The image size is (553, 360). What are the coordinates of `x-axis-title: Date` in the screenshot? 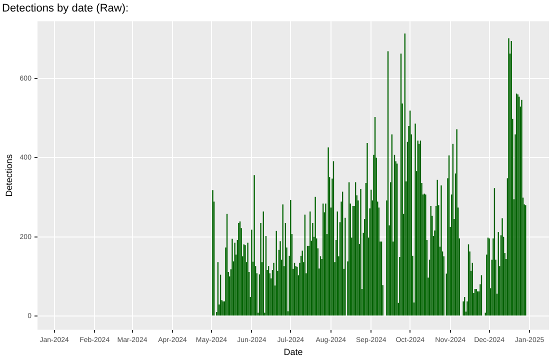 It's located at (293, 352).